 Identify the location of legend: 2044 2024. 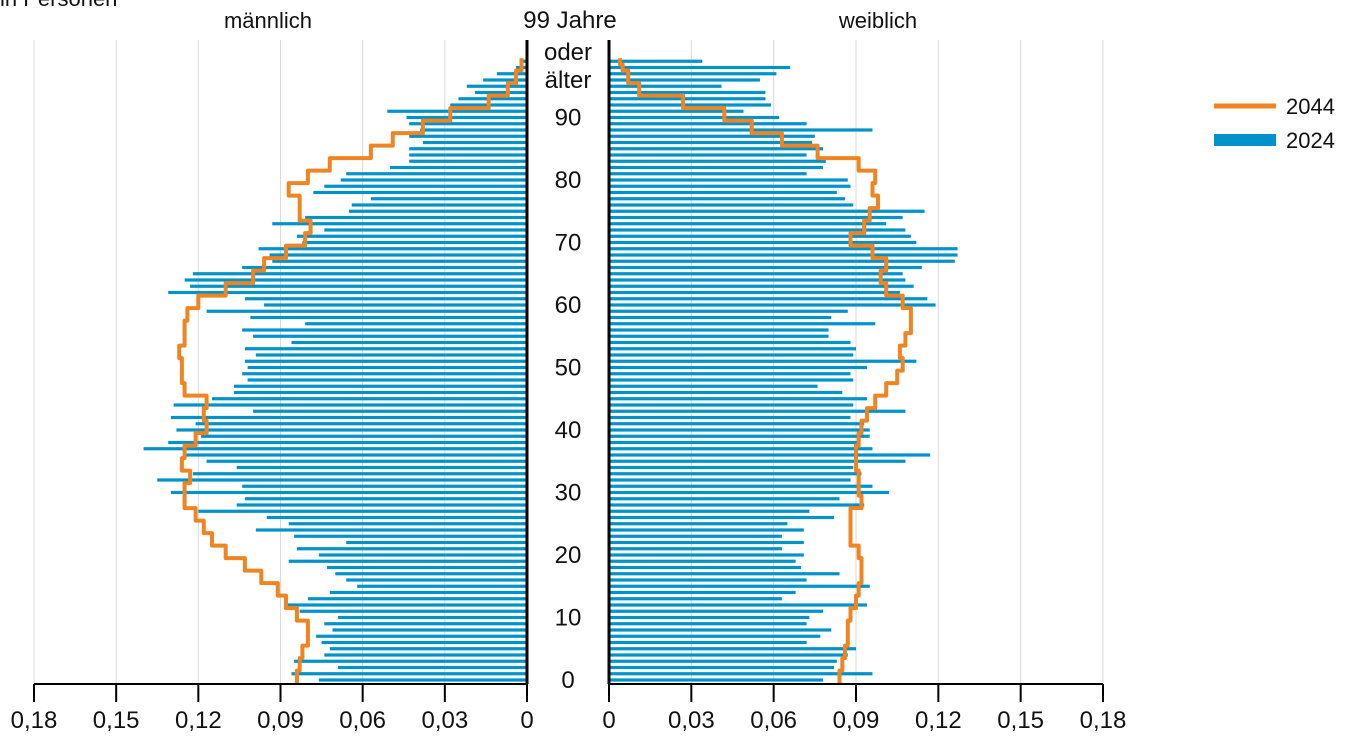
(1274, 123).